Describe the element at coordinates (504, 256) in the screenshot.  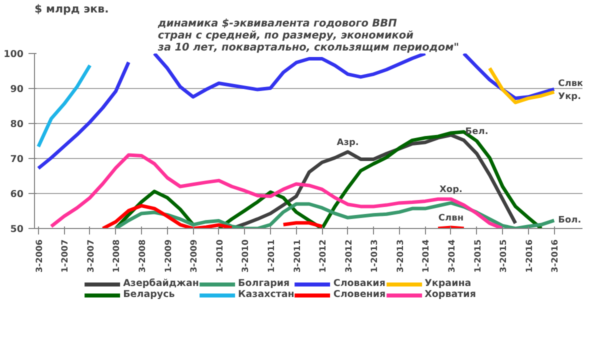
I see `x-tick-label: 3-2015` at that location.